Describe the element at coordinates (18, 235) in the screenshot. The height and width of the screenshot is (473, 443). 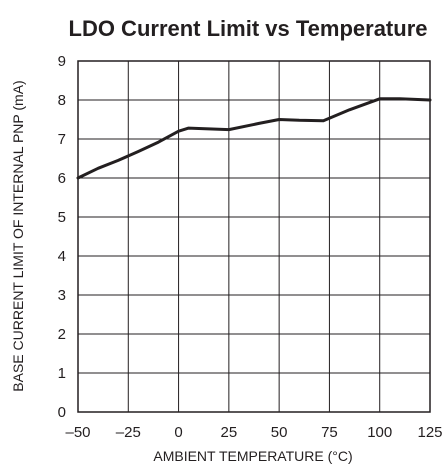
I see `y-axis-label: BASE CURRENT LIMIT OF INTERNAL PNP (mA)` at that location.